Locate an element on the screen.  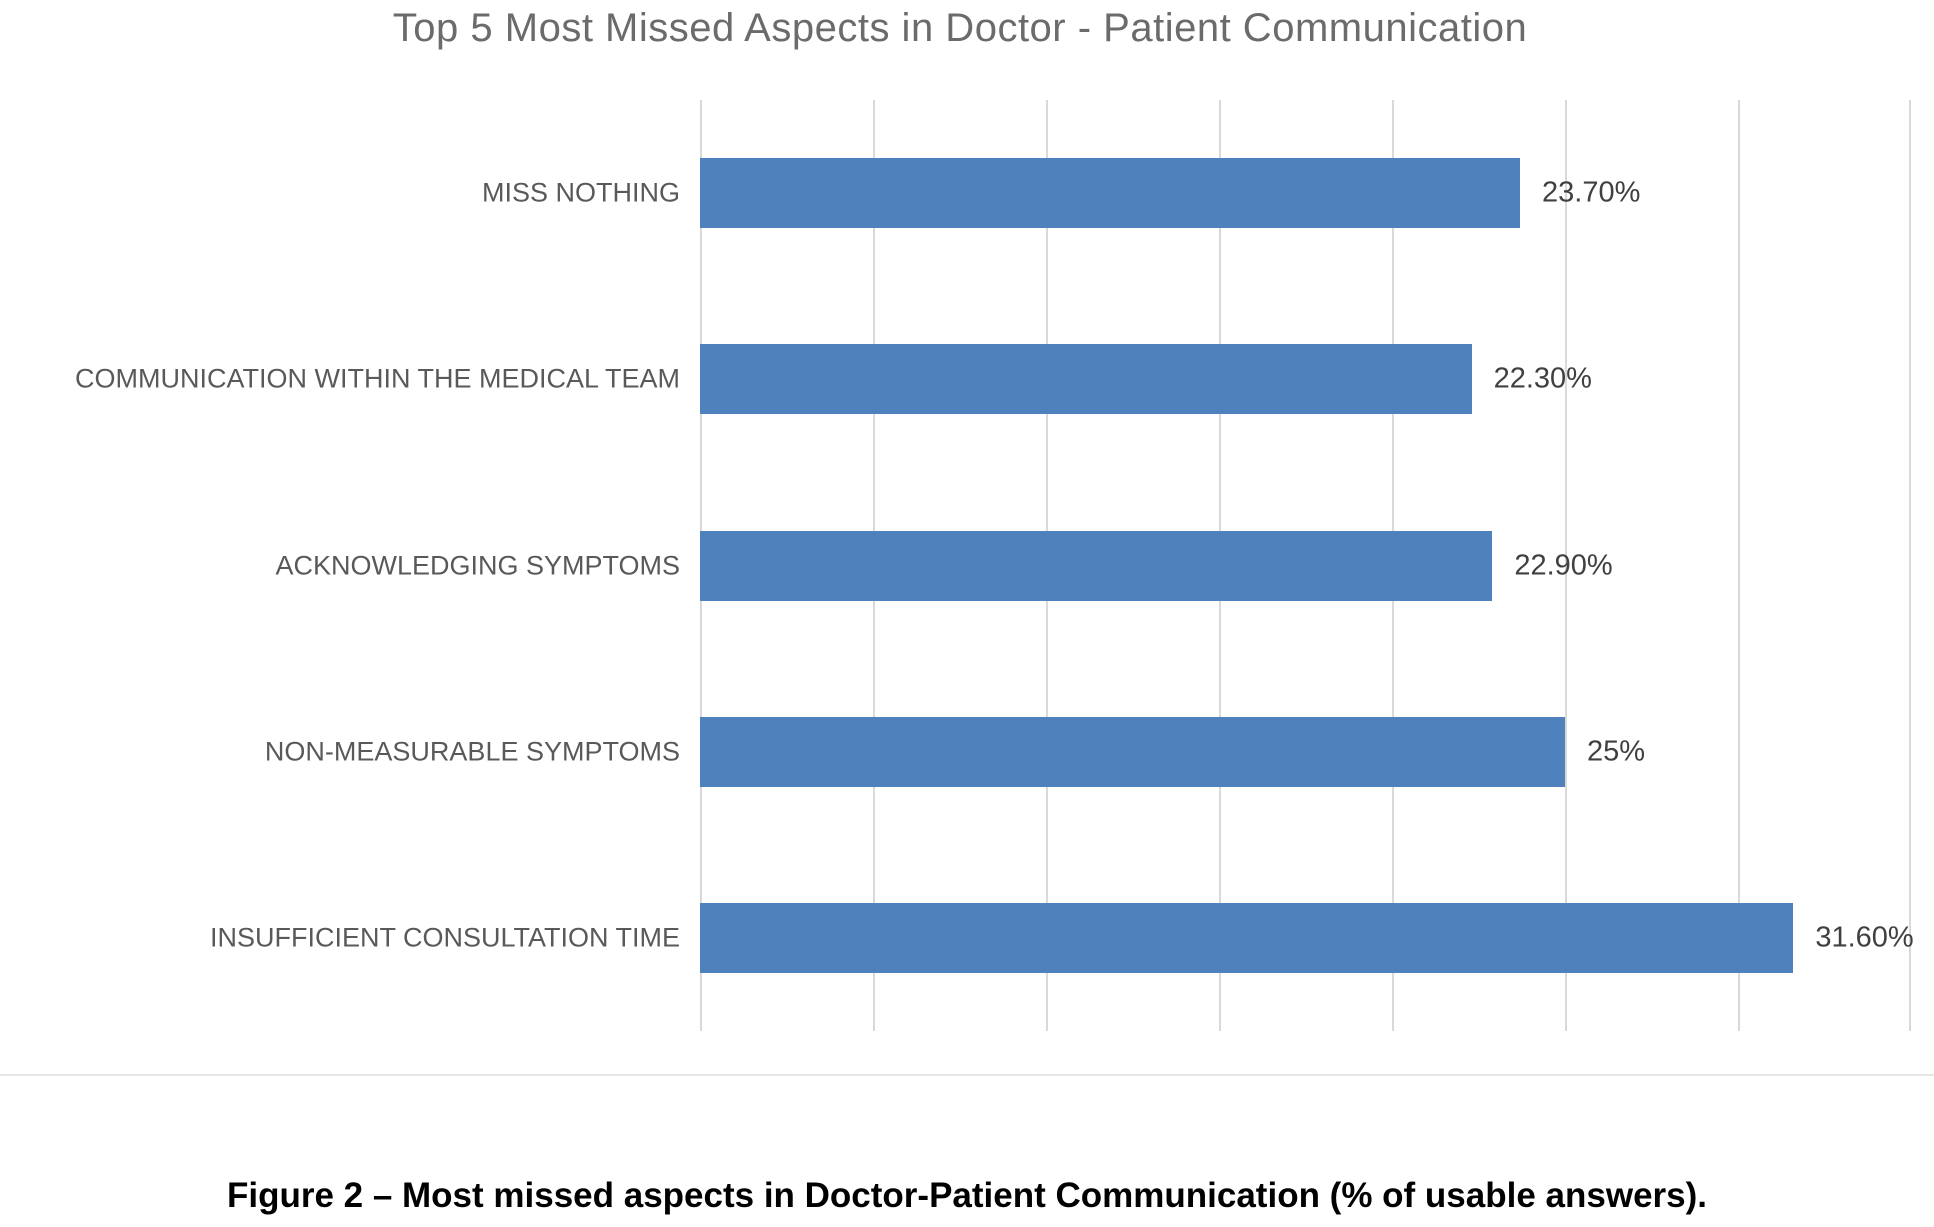
value-label: 23.70% is located at coordinates (1591, 192).